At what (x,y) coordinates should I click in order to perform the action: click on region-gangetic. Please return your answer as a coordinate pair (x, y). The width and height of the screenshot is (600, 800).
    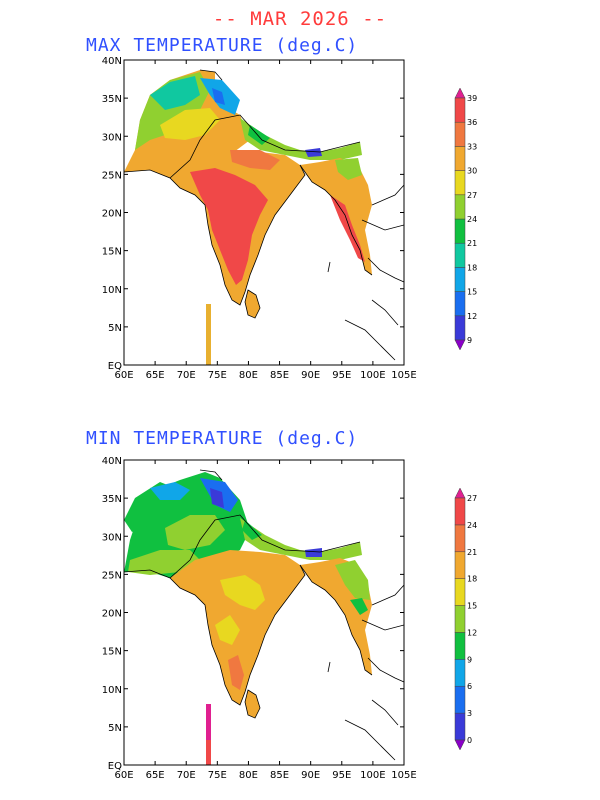
    Looking at the image, I should click on (255, 160).